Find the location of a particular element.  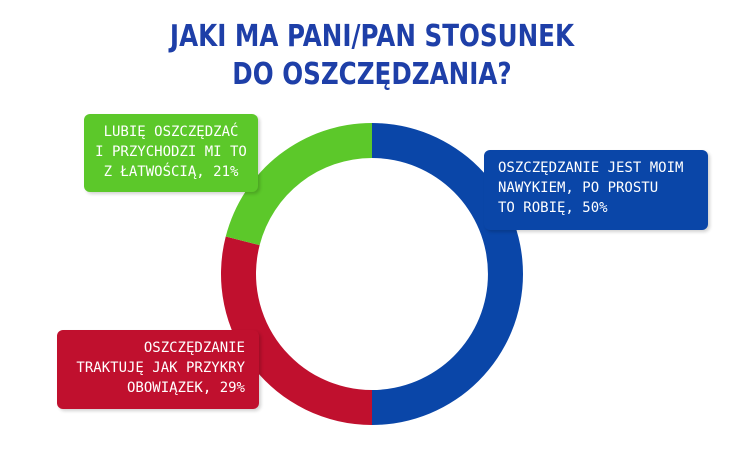

chart-title-line-2: DO OSZCZĘDZANIA? is located at coordinates (372, 74).